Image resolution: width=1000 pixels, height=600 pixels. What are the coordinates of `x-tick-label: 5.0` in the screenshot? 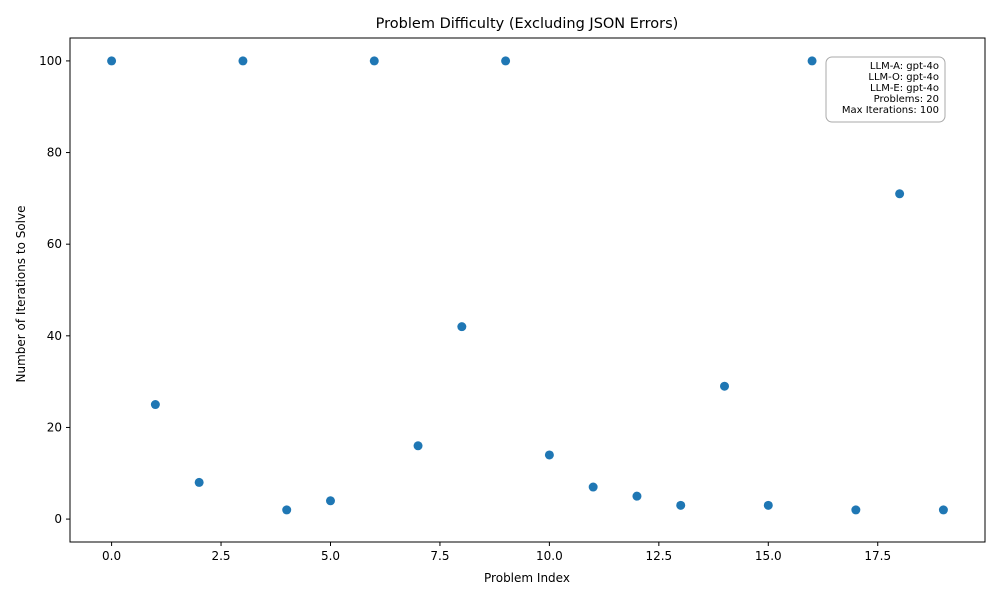 It's located at (330, 556).